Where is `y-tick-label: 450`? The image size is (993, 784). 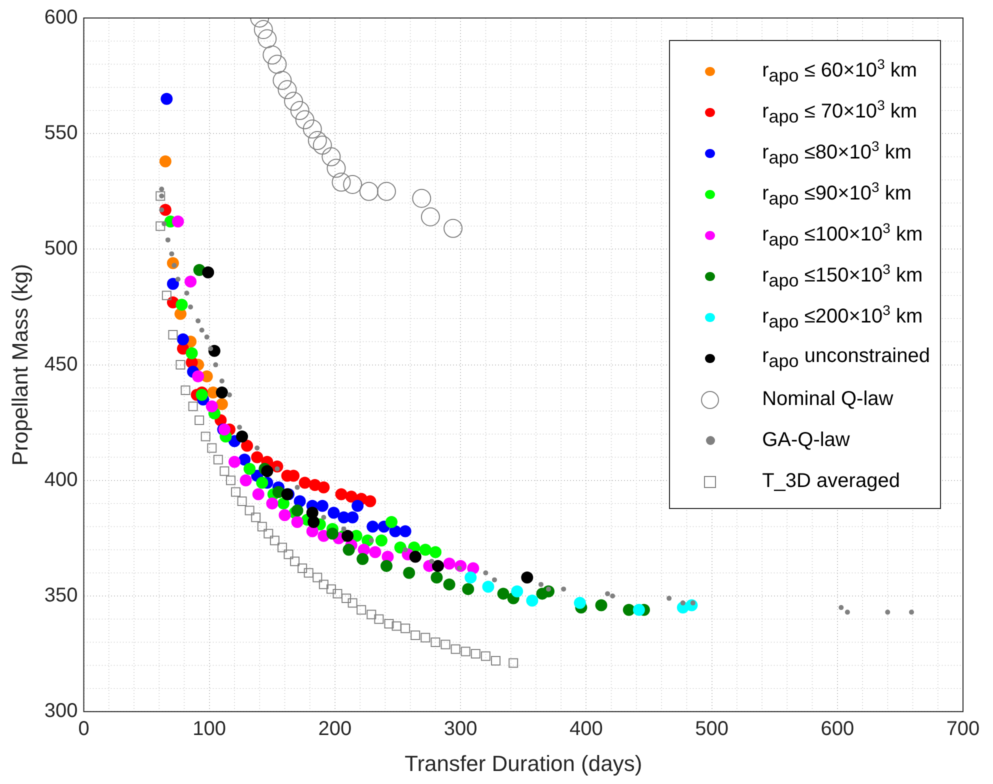
y-tick-label: 450 is located at coordinates (61, 364).